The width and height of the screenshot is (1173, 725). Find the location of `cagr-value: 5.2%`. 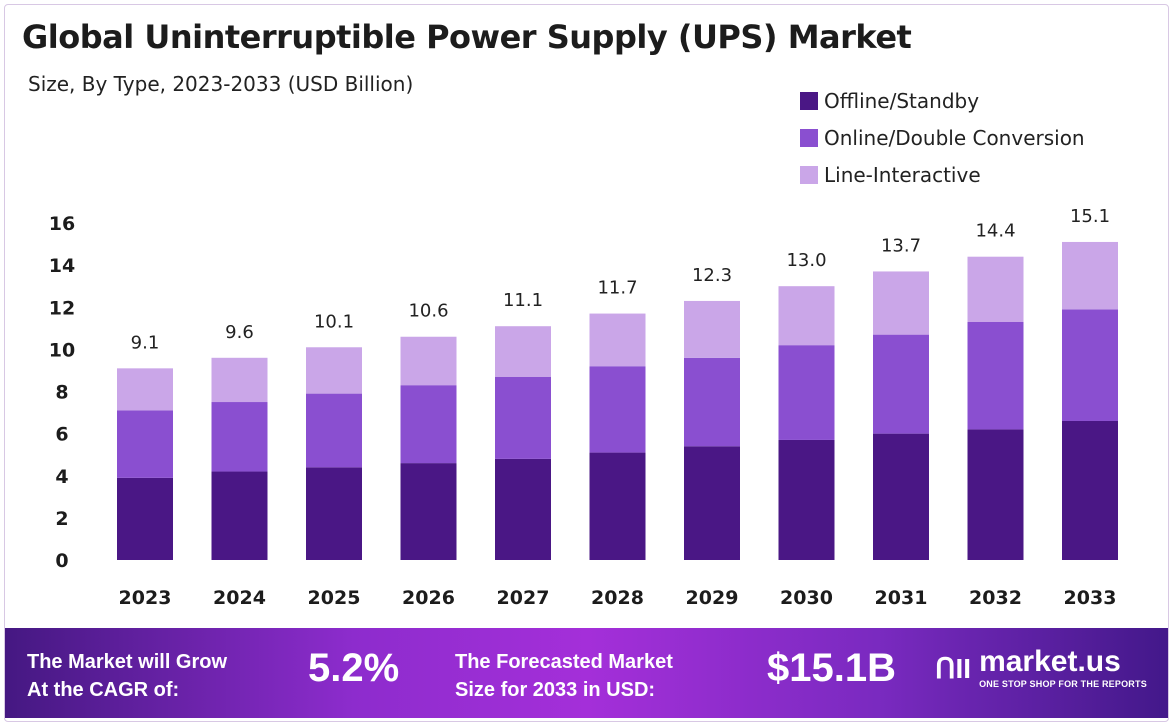

cagr-value: 5.2% is located at coordinates (354, 668).